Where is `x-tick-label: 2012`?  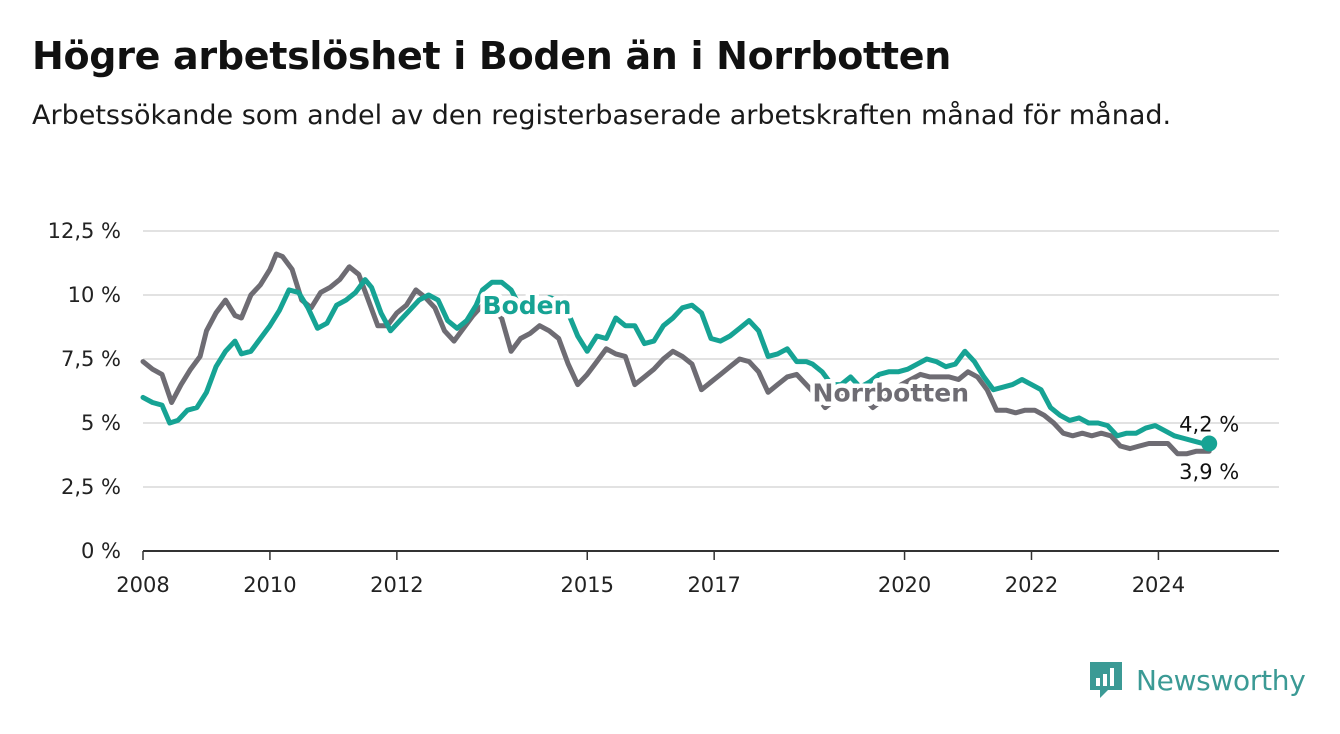 x-tick-label: 2012 is located at coordinates (396, 585).